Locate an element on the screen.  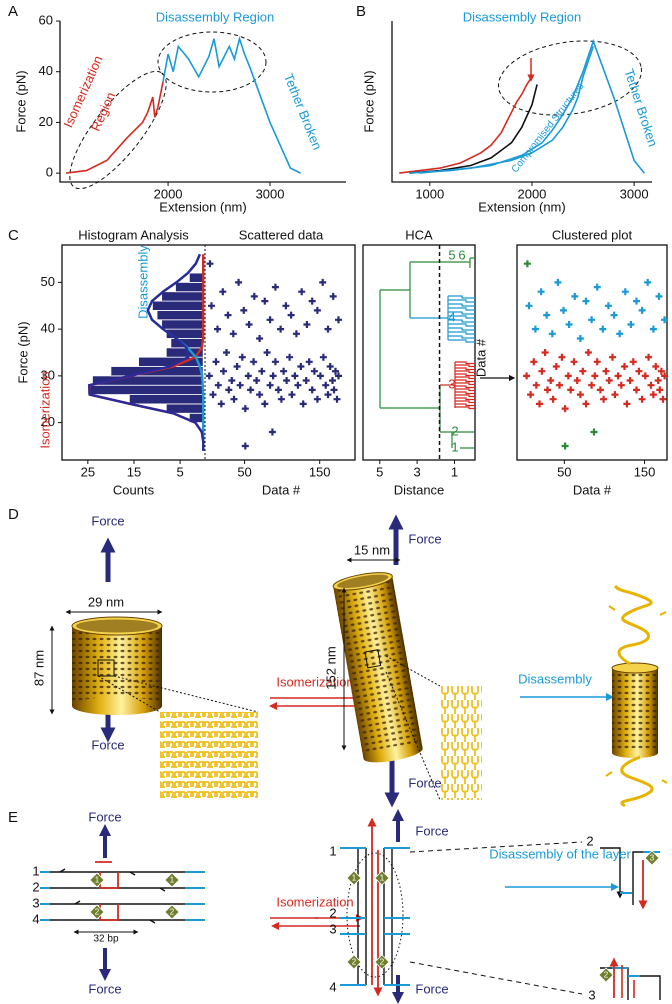
annotation: Tether Broken is located at coordinates (303, 111).